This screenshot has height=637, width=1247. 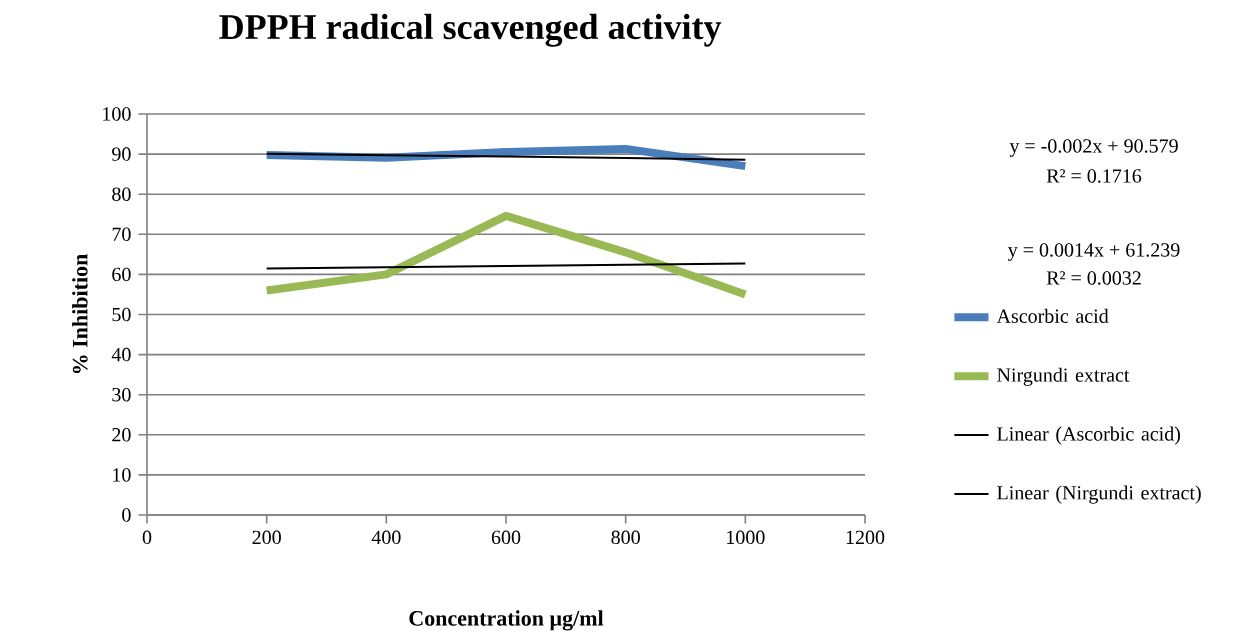 What do you see at coordinates (121, 154) in the screenshot?
I see `y-tick-label: 90` at bounding box center [121, 154].